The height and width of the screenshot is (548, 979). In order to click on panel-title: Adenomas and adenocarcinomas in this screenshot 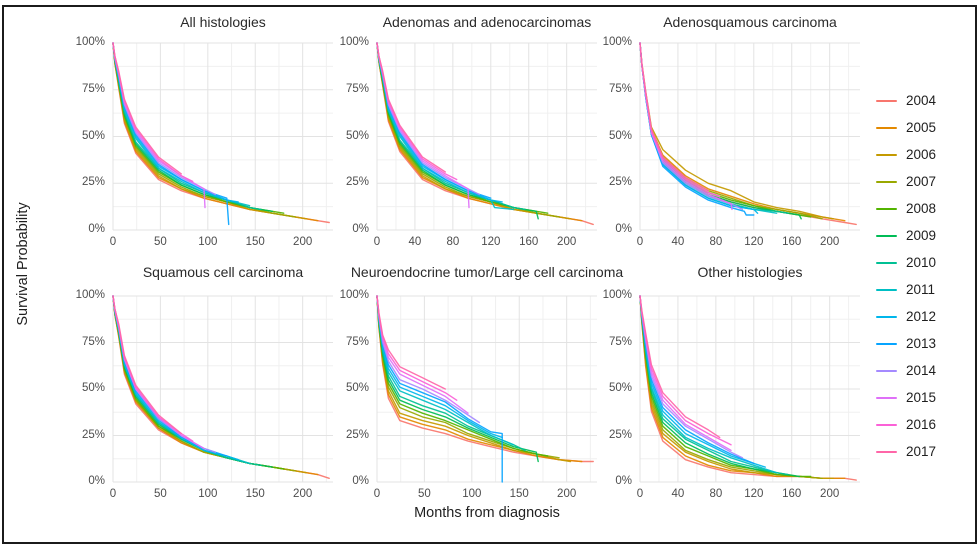, I will do `click(487, 22)`.